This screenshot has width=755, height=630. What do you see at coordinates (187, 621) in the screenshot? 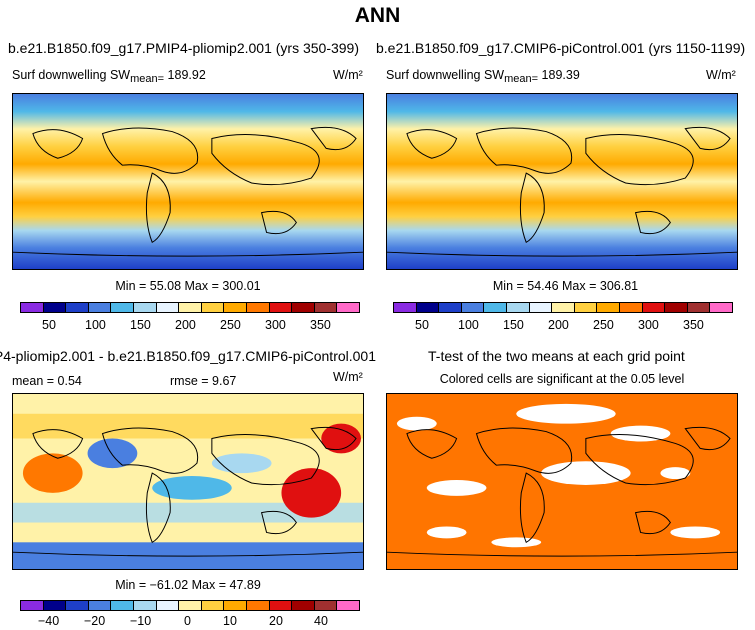
I see `cb3-tick: 0` at bounding box center [187, 621].